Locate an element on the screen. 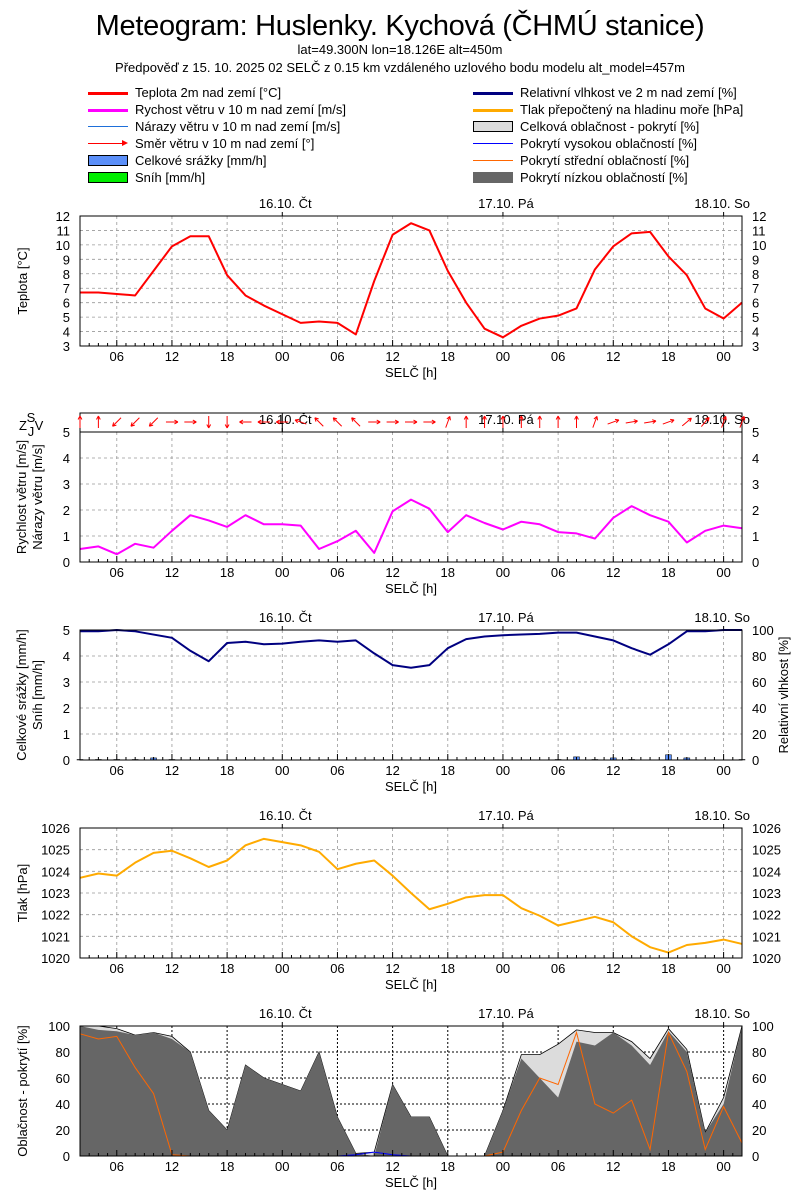 The image size is (800, 1200). green-box-icon is located at coordinates (108, 177).